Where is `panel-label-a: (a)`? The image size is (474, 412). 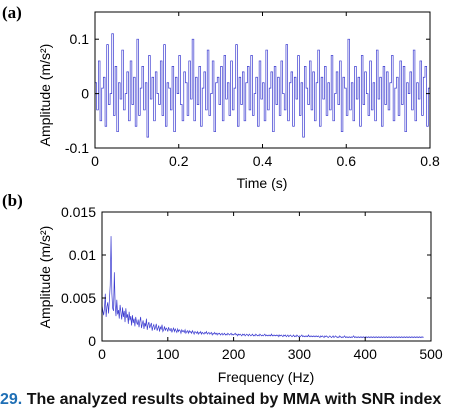
panel-label-a: (a) is located at coordinates (12, 12).